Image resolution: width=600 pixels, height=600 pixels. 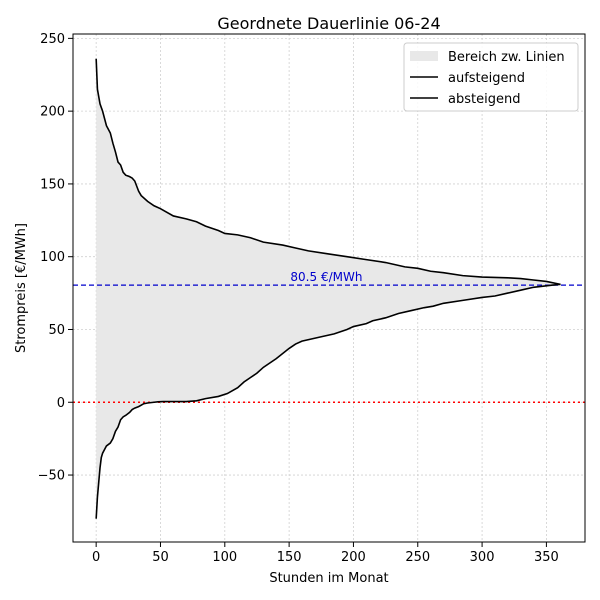 What do you see at coordinates (325, 553) in the screenshot?
I see `x-axis-ticks: 0 50 100 150 200 250 300 350` at bounding box center [325, 553].